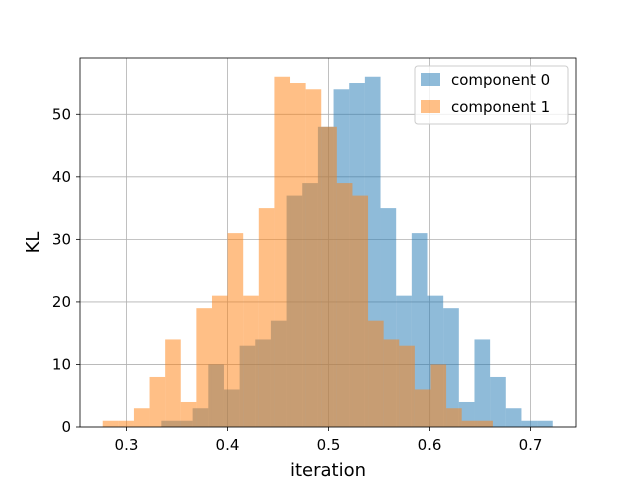 The height and width of the screenshot is (480, 640). Describe the element at coordinates (500, 80) in the screenshot. I see `legend-label: component 0` at that location.